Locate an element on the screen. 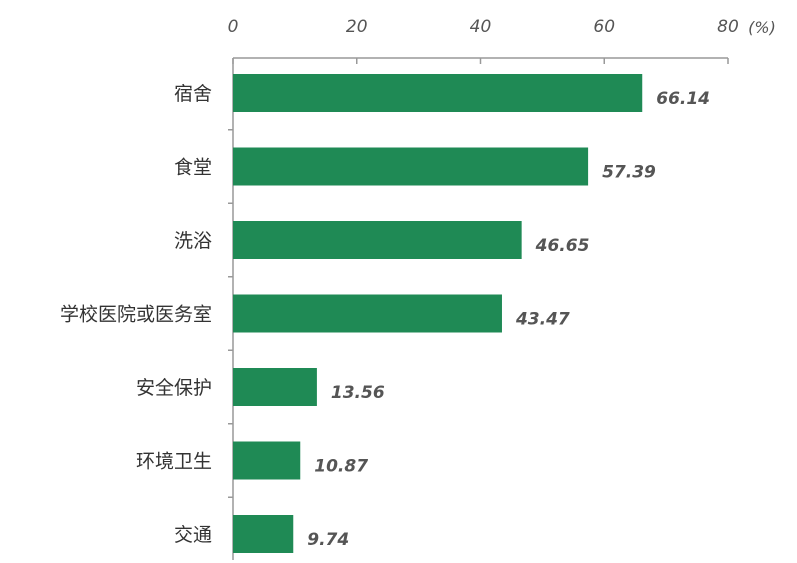  category-label: 环境卫生 is located at coordinates (174, 462).